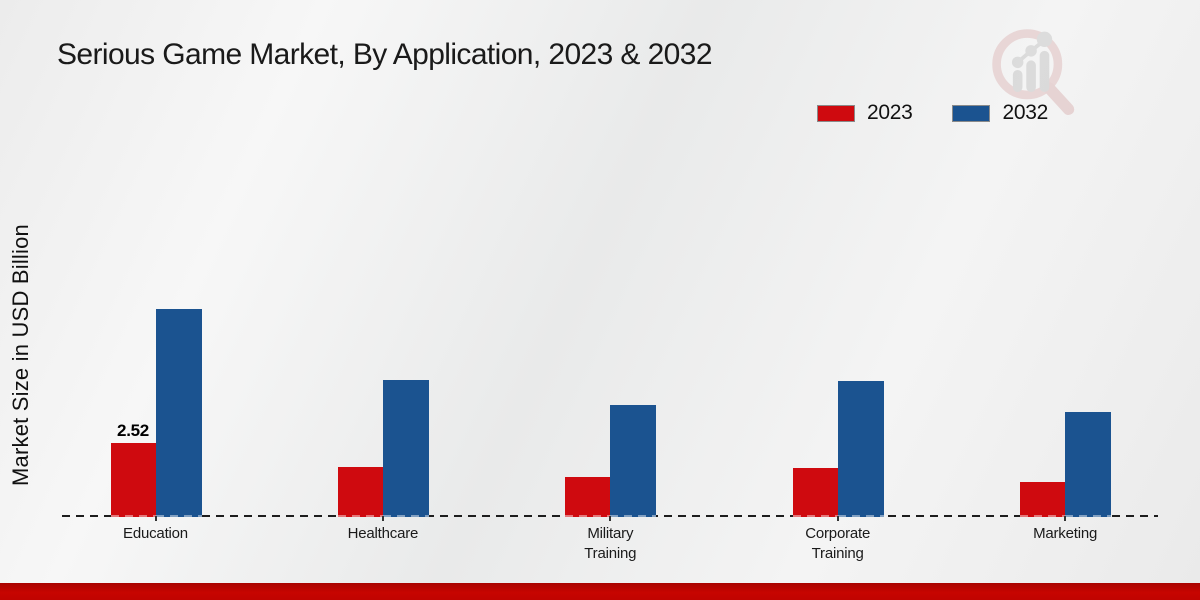  Describe the element at coordinates (383, 533) in the screenshot. I see `category-label-healthcare: Healthcare` at that location.